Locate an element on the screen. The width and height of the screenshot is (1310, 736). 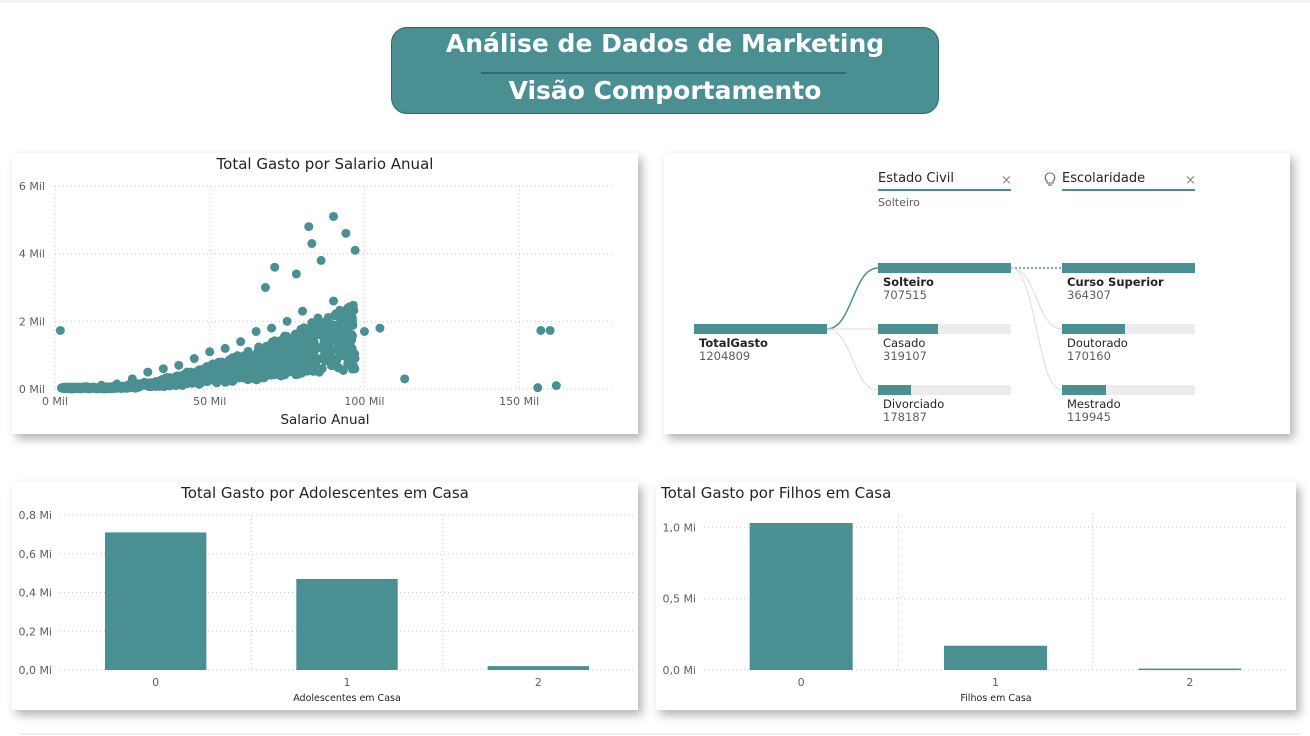
tree-node-casado-value: 319107 is located at coordinates (905, 356).